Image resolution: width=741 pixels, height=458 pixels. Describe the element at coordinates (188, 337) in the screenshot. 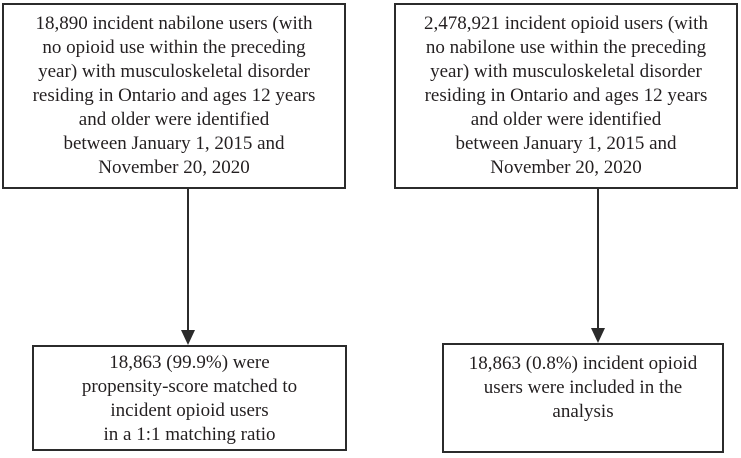

I see `down-arrow-left-head-icon` at that location.